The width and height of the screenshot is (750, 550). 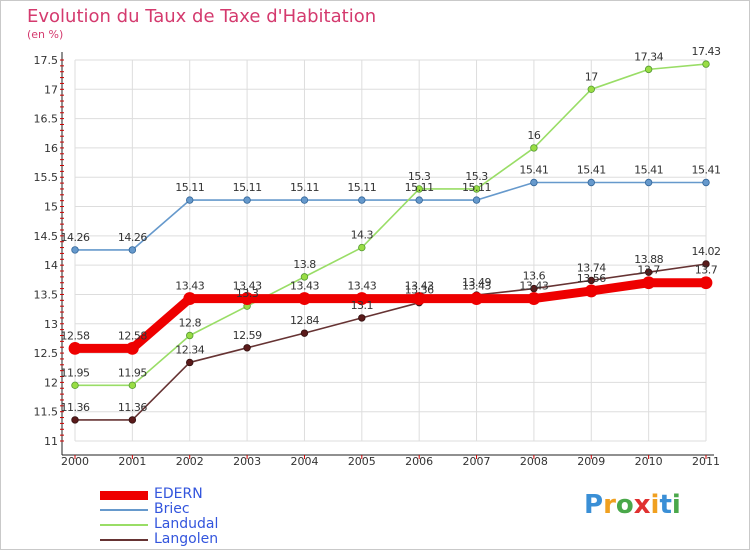 What do you see at coordinates (706, 51) in the screenshot?
I see `data-label-landudal-2011: 17.43` at bounding box center [706, 51].